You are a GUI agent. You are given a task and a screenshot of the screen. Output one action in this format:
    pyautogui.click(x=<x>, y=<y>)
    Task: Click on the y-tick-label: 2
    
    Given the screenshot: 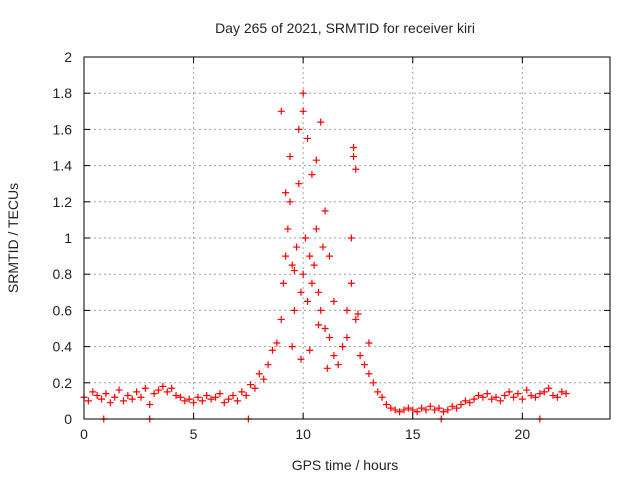 What is the action you would take?
    pyautogui.click(x=68, y=57)
    